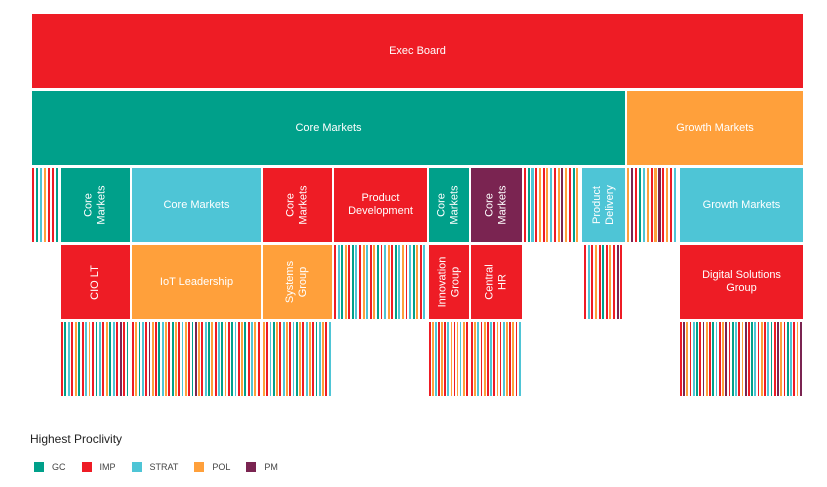 This screenshot has width=827, height=487. I want to click on block-core-markets-gc-2: Core Markets, so click(449, 205).